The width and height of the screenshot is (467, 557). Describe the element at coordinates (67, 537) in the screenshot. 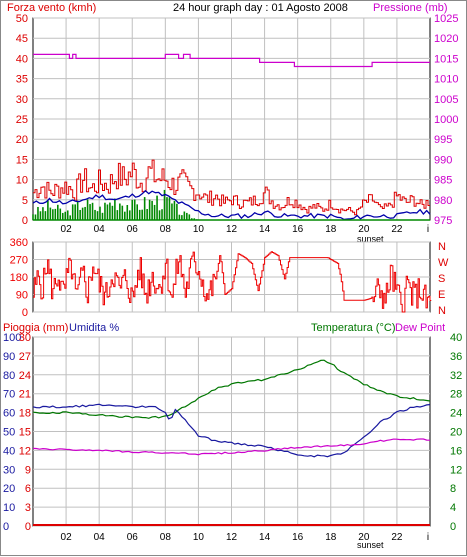

I see `x-tick-label-bottom: 02` at that location.